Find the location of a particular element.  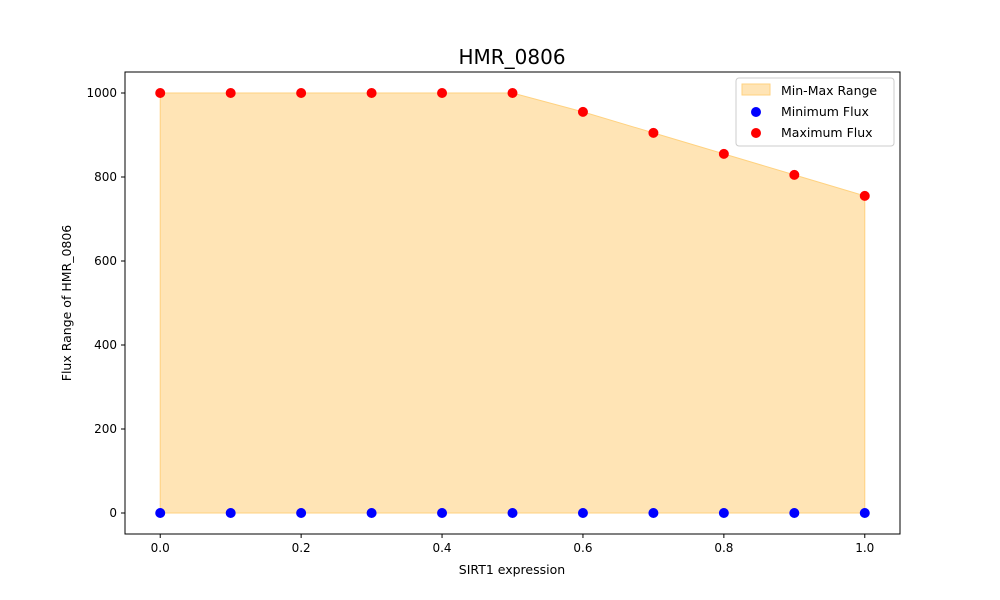

legend-label-max: Maximum Flux is located at coordinates (827, 132).